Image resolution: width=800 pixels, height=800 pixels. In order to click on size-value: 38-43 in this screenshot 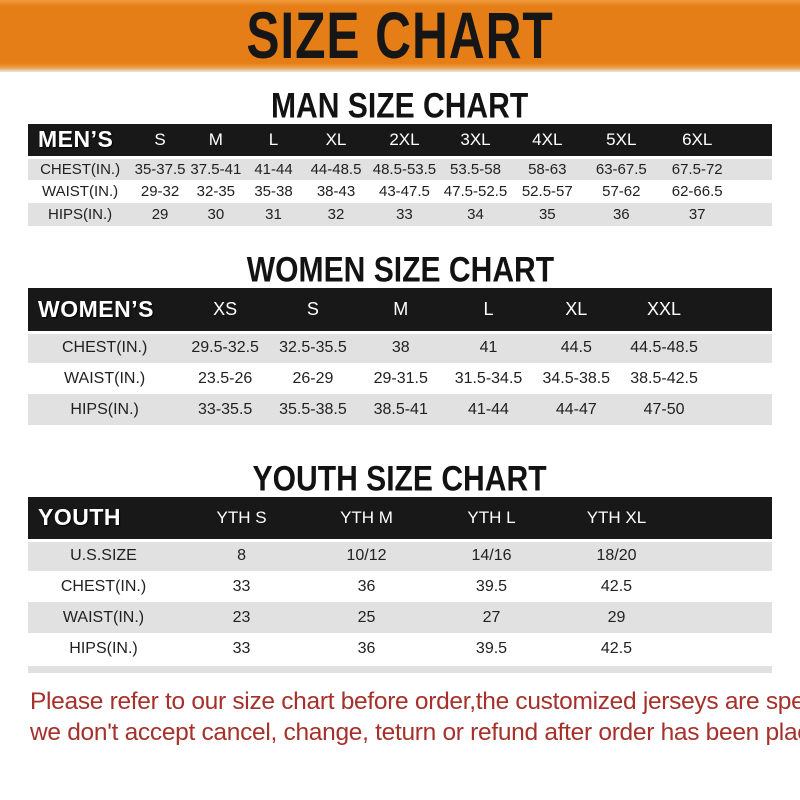, I will do `click(336, 191)`.